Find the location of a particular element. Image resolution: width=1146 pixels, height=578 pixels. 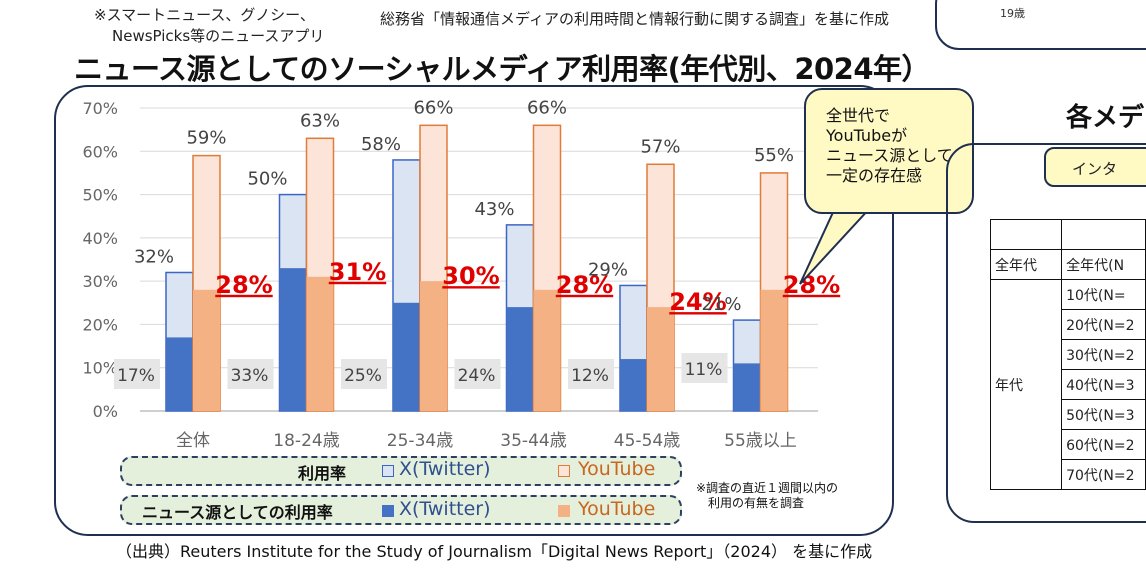

label-yt-usage: 59% is located at coordinates (206, 138).